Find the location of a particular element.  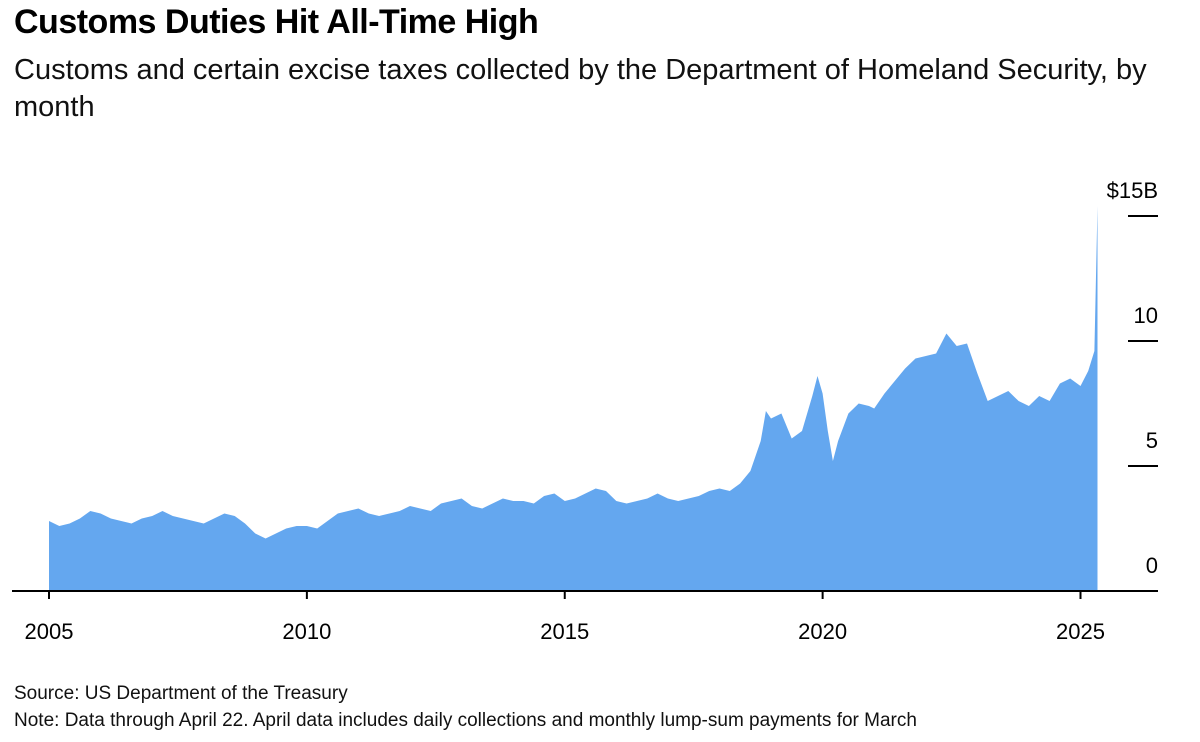

y-axis-ticks: 0 5 10 $15B is located at coordinates (1132, 378).